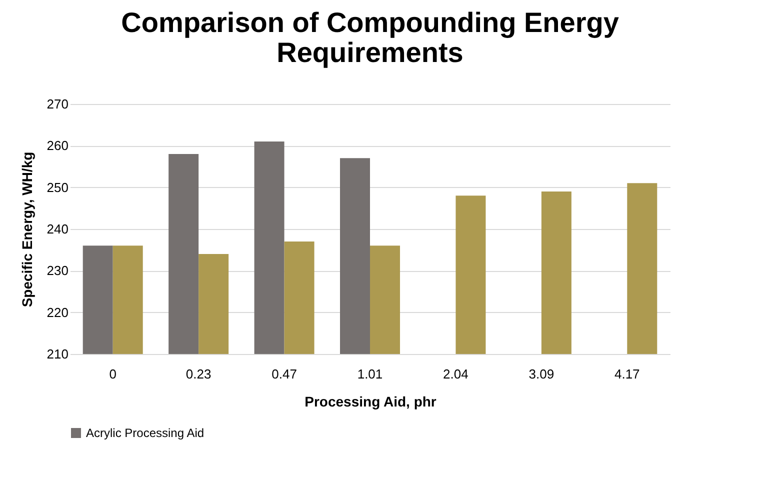  Describe the element at coordinates (199, 374) in the screenshot. I see `x-tick-label: 0.23` at that location.